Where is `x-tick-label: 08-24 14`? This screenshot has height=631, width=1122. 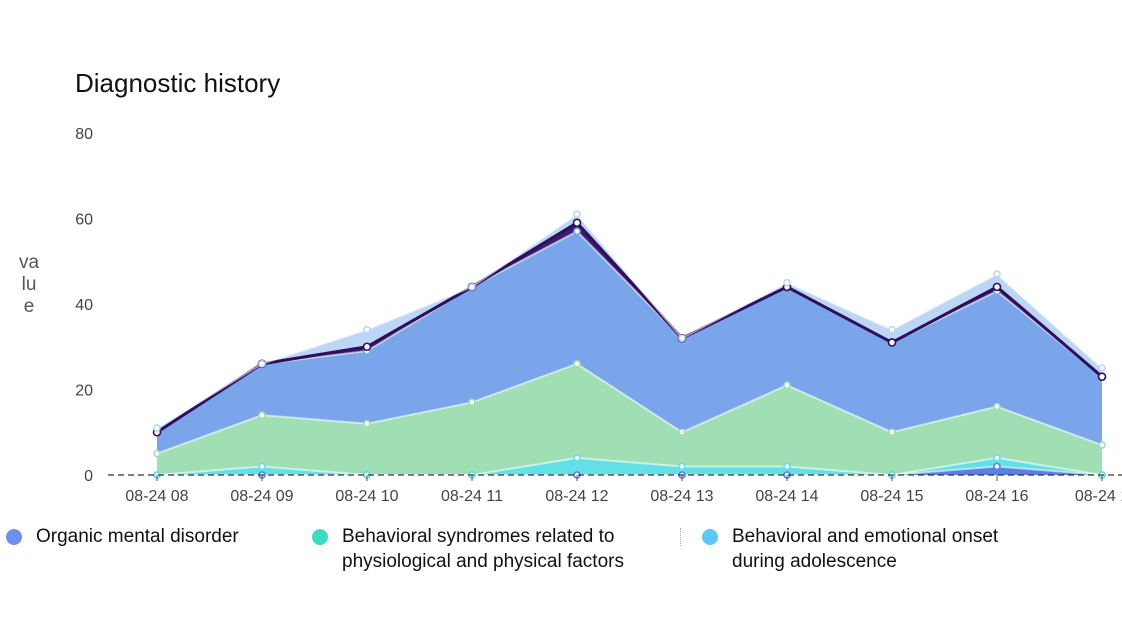
x-tick-label: 08-24 14 is located at coordinates (786, 496).